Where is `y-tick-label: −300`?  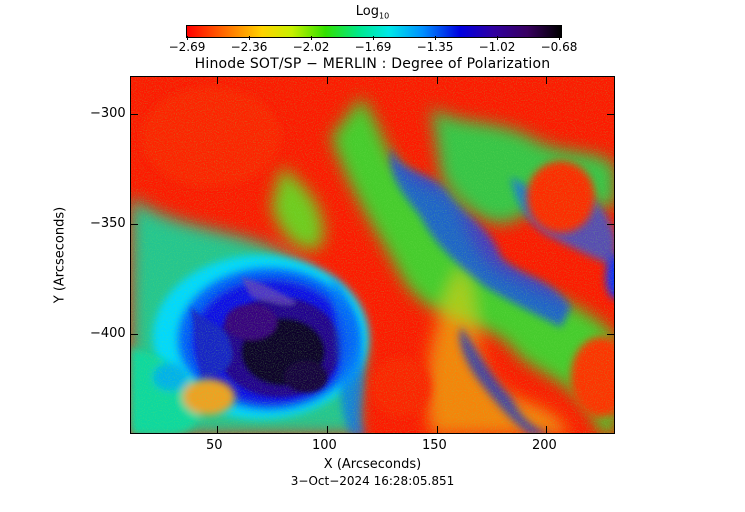
y-tick-label: −300 is located at coordinates (108, 113).